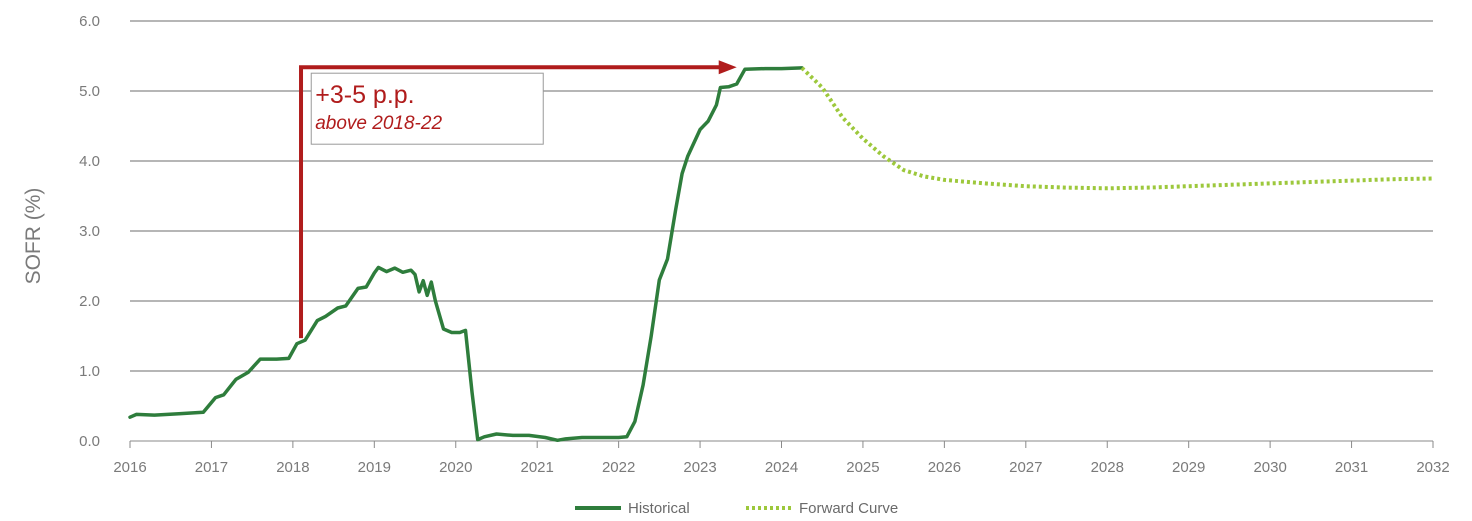 The width and height of the screenshot is (1472, 521). Describe the element at coordinates (211, 467) in the screenshot. I see `x-tick-label: 2017` at that location.